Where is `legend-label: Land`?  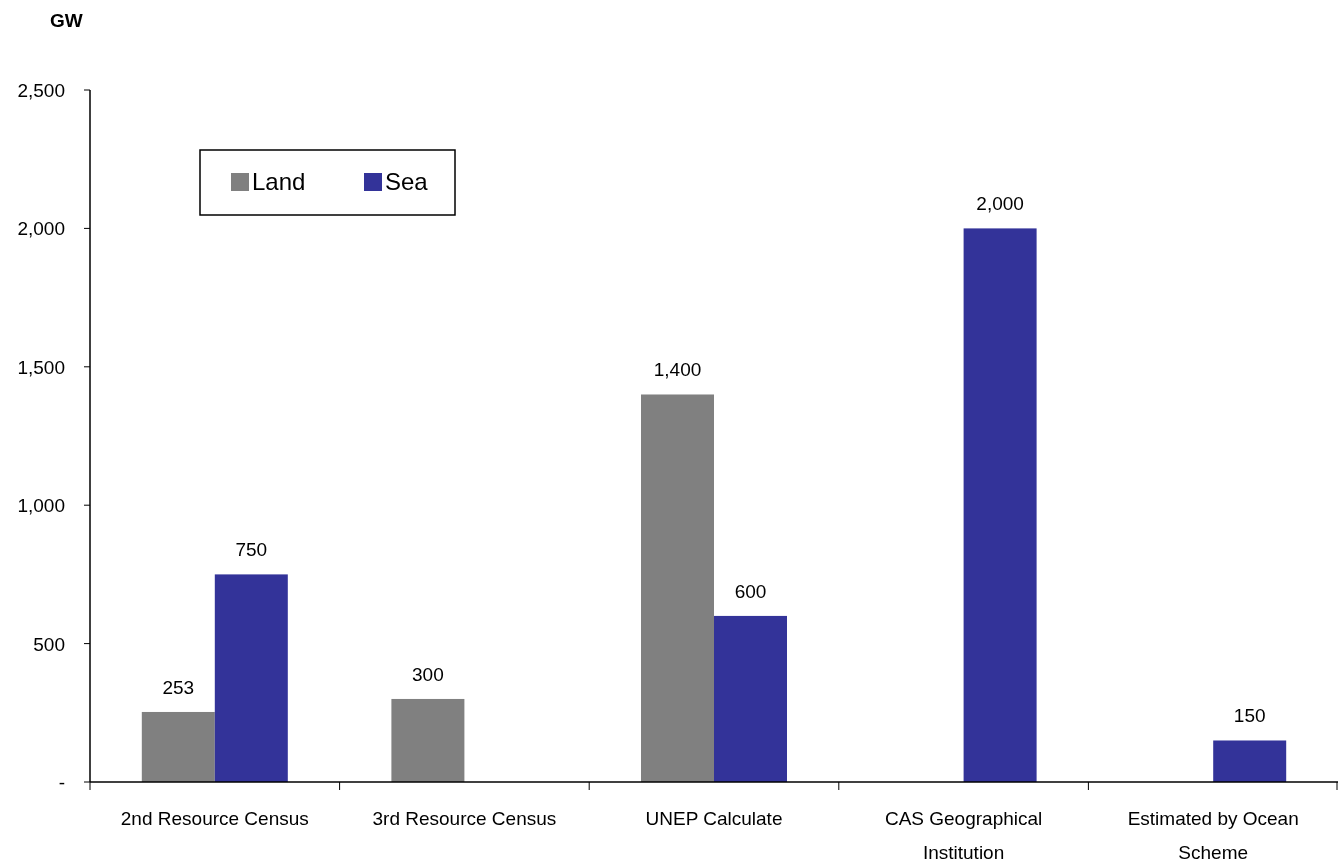 legend-label: Land is located at coordinates (279, 181).